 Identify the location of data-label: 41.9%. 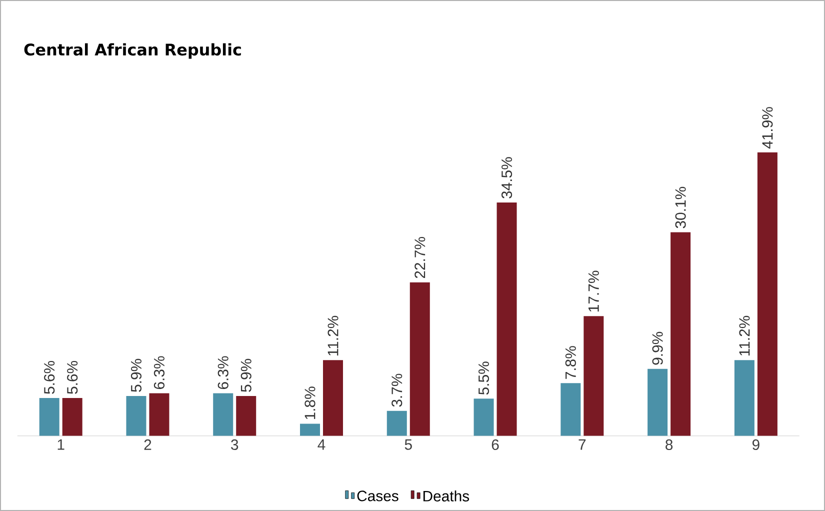
(767, 128).